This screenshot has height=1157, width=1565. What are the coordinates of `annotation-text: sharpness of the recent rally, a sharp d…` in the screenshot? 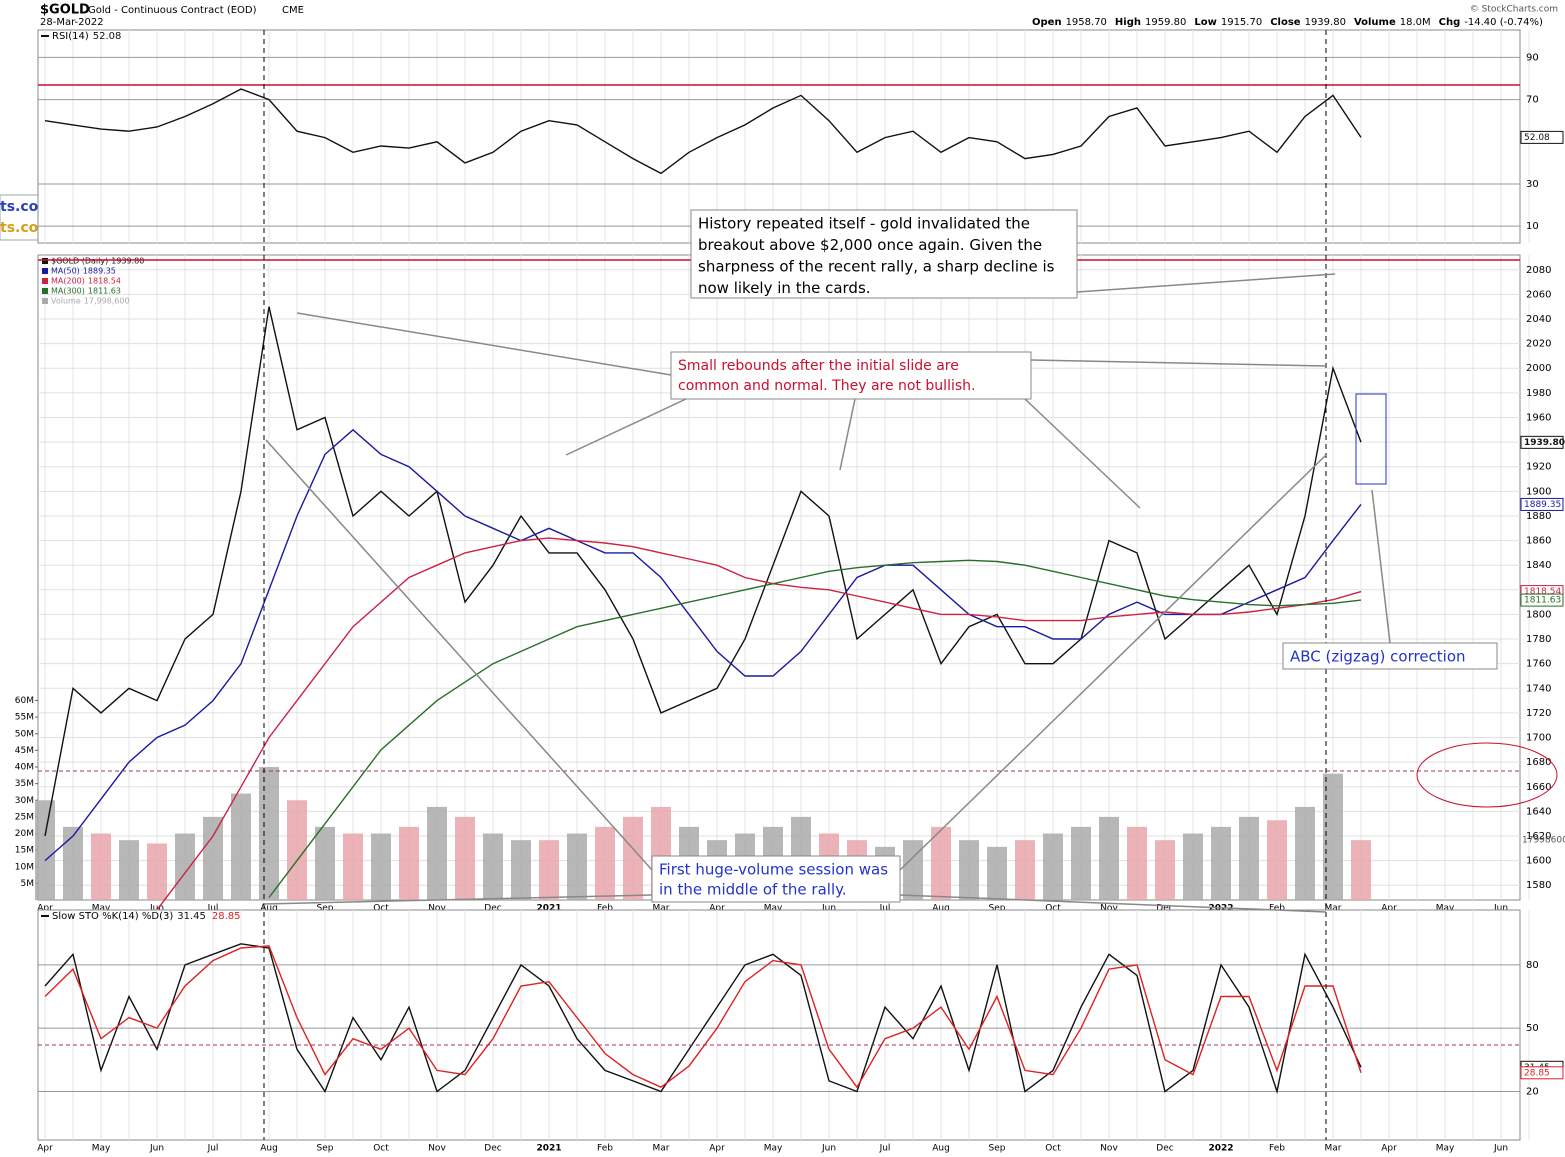 It's located at (876, 267).